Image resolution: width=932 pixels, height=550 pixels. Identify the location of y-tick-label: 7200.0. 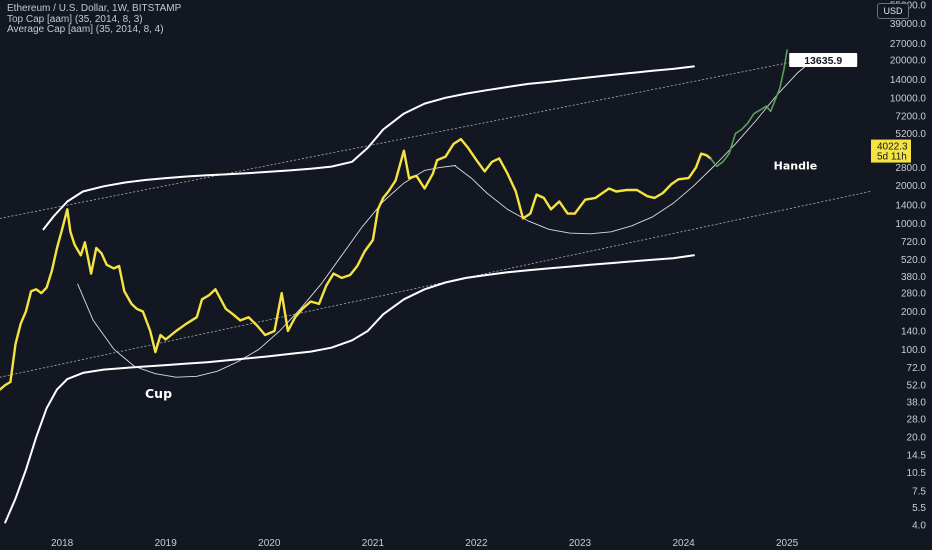
(910, 116).